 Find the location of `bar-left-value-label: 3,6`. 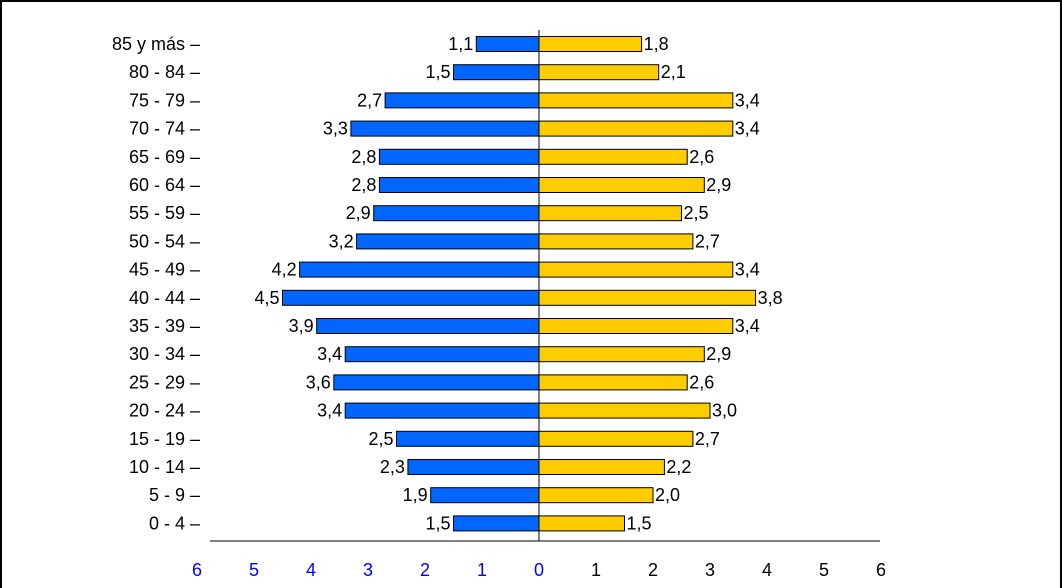

bar-left-value-label: 3,6 is located at coordinates (318, 382).